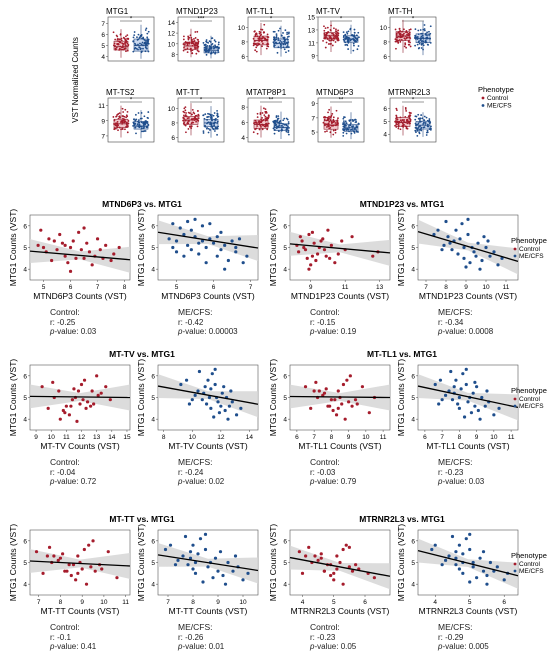 The height and width of the screenshot is (661, 554). I want to click on boxplot-panel: MTG1 4 5 6 7 *, so click(128, 34).